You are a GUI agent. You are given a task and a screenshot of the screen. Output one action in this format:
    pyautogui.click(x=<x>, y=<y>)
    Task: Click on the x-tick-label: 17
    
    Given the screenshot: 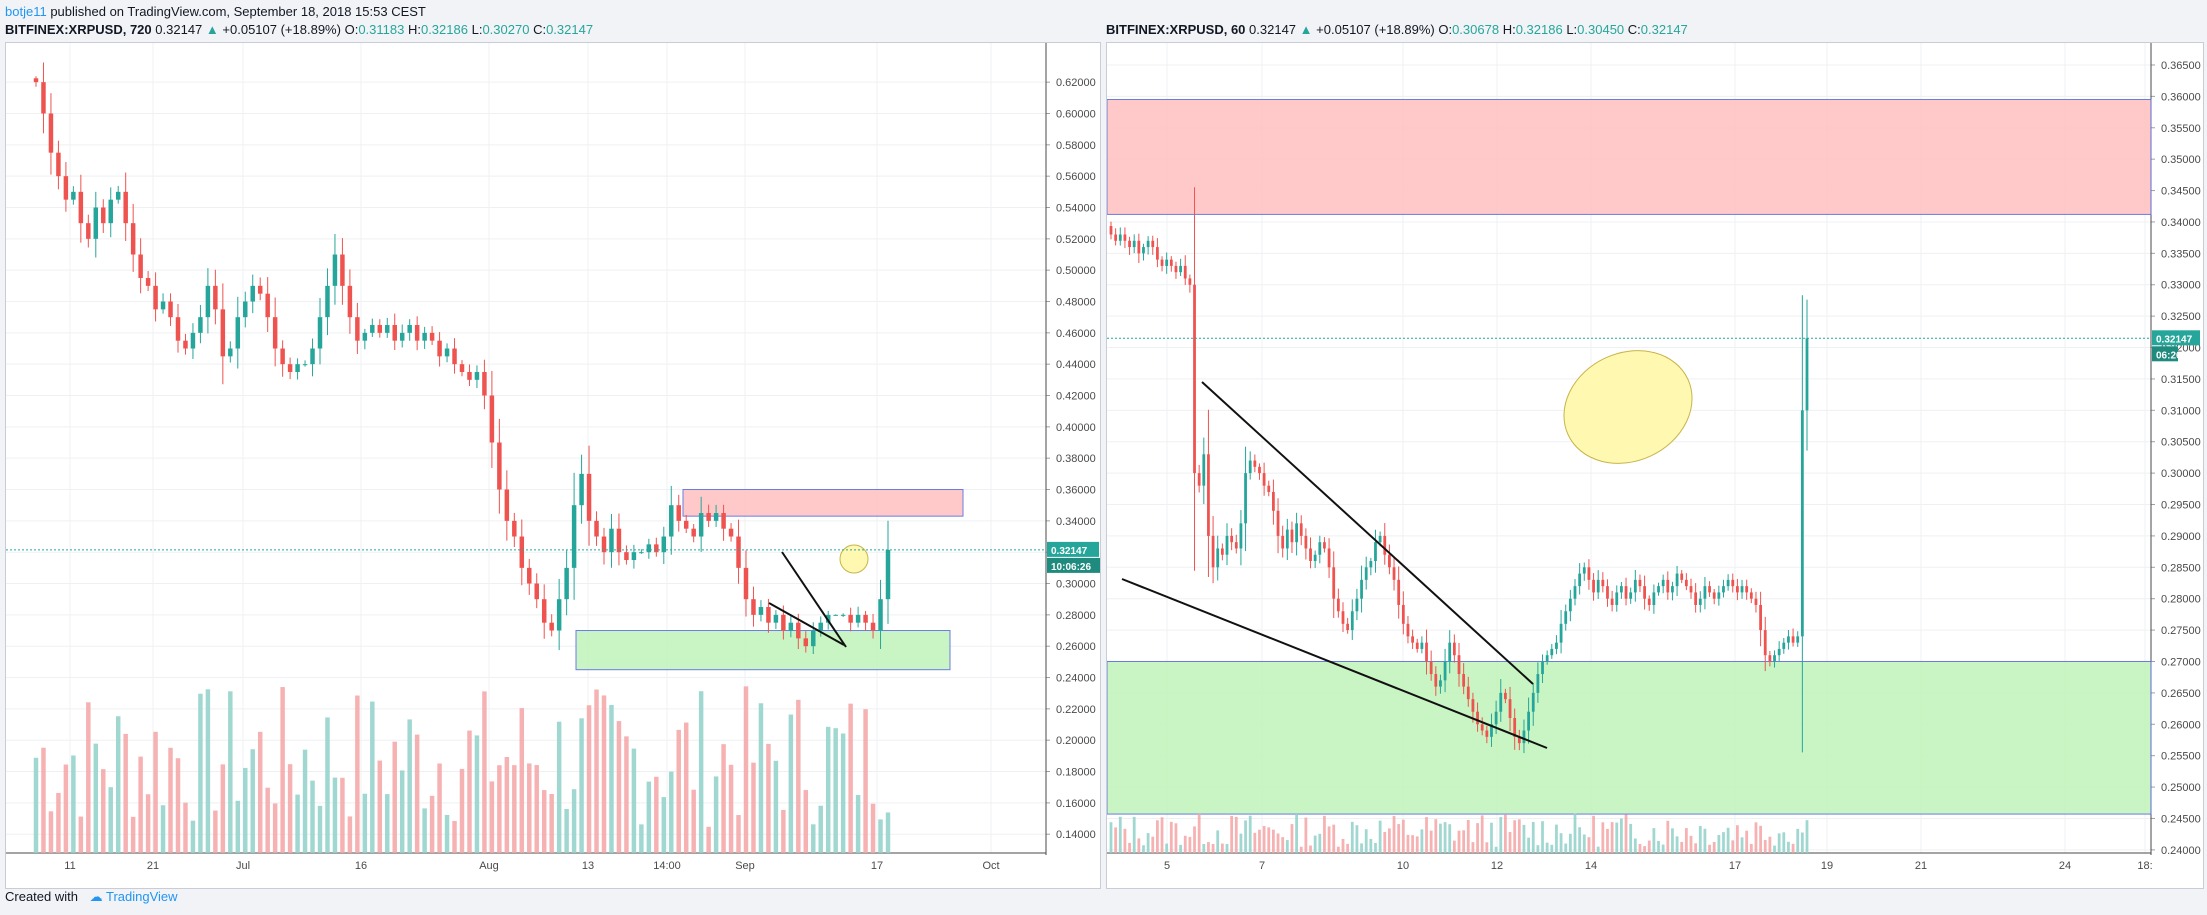 What is the action you would take?
    pyautogui.click(x=877, y=866)
    